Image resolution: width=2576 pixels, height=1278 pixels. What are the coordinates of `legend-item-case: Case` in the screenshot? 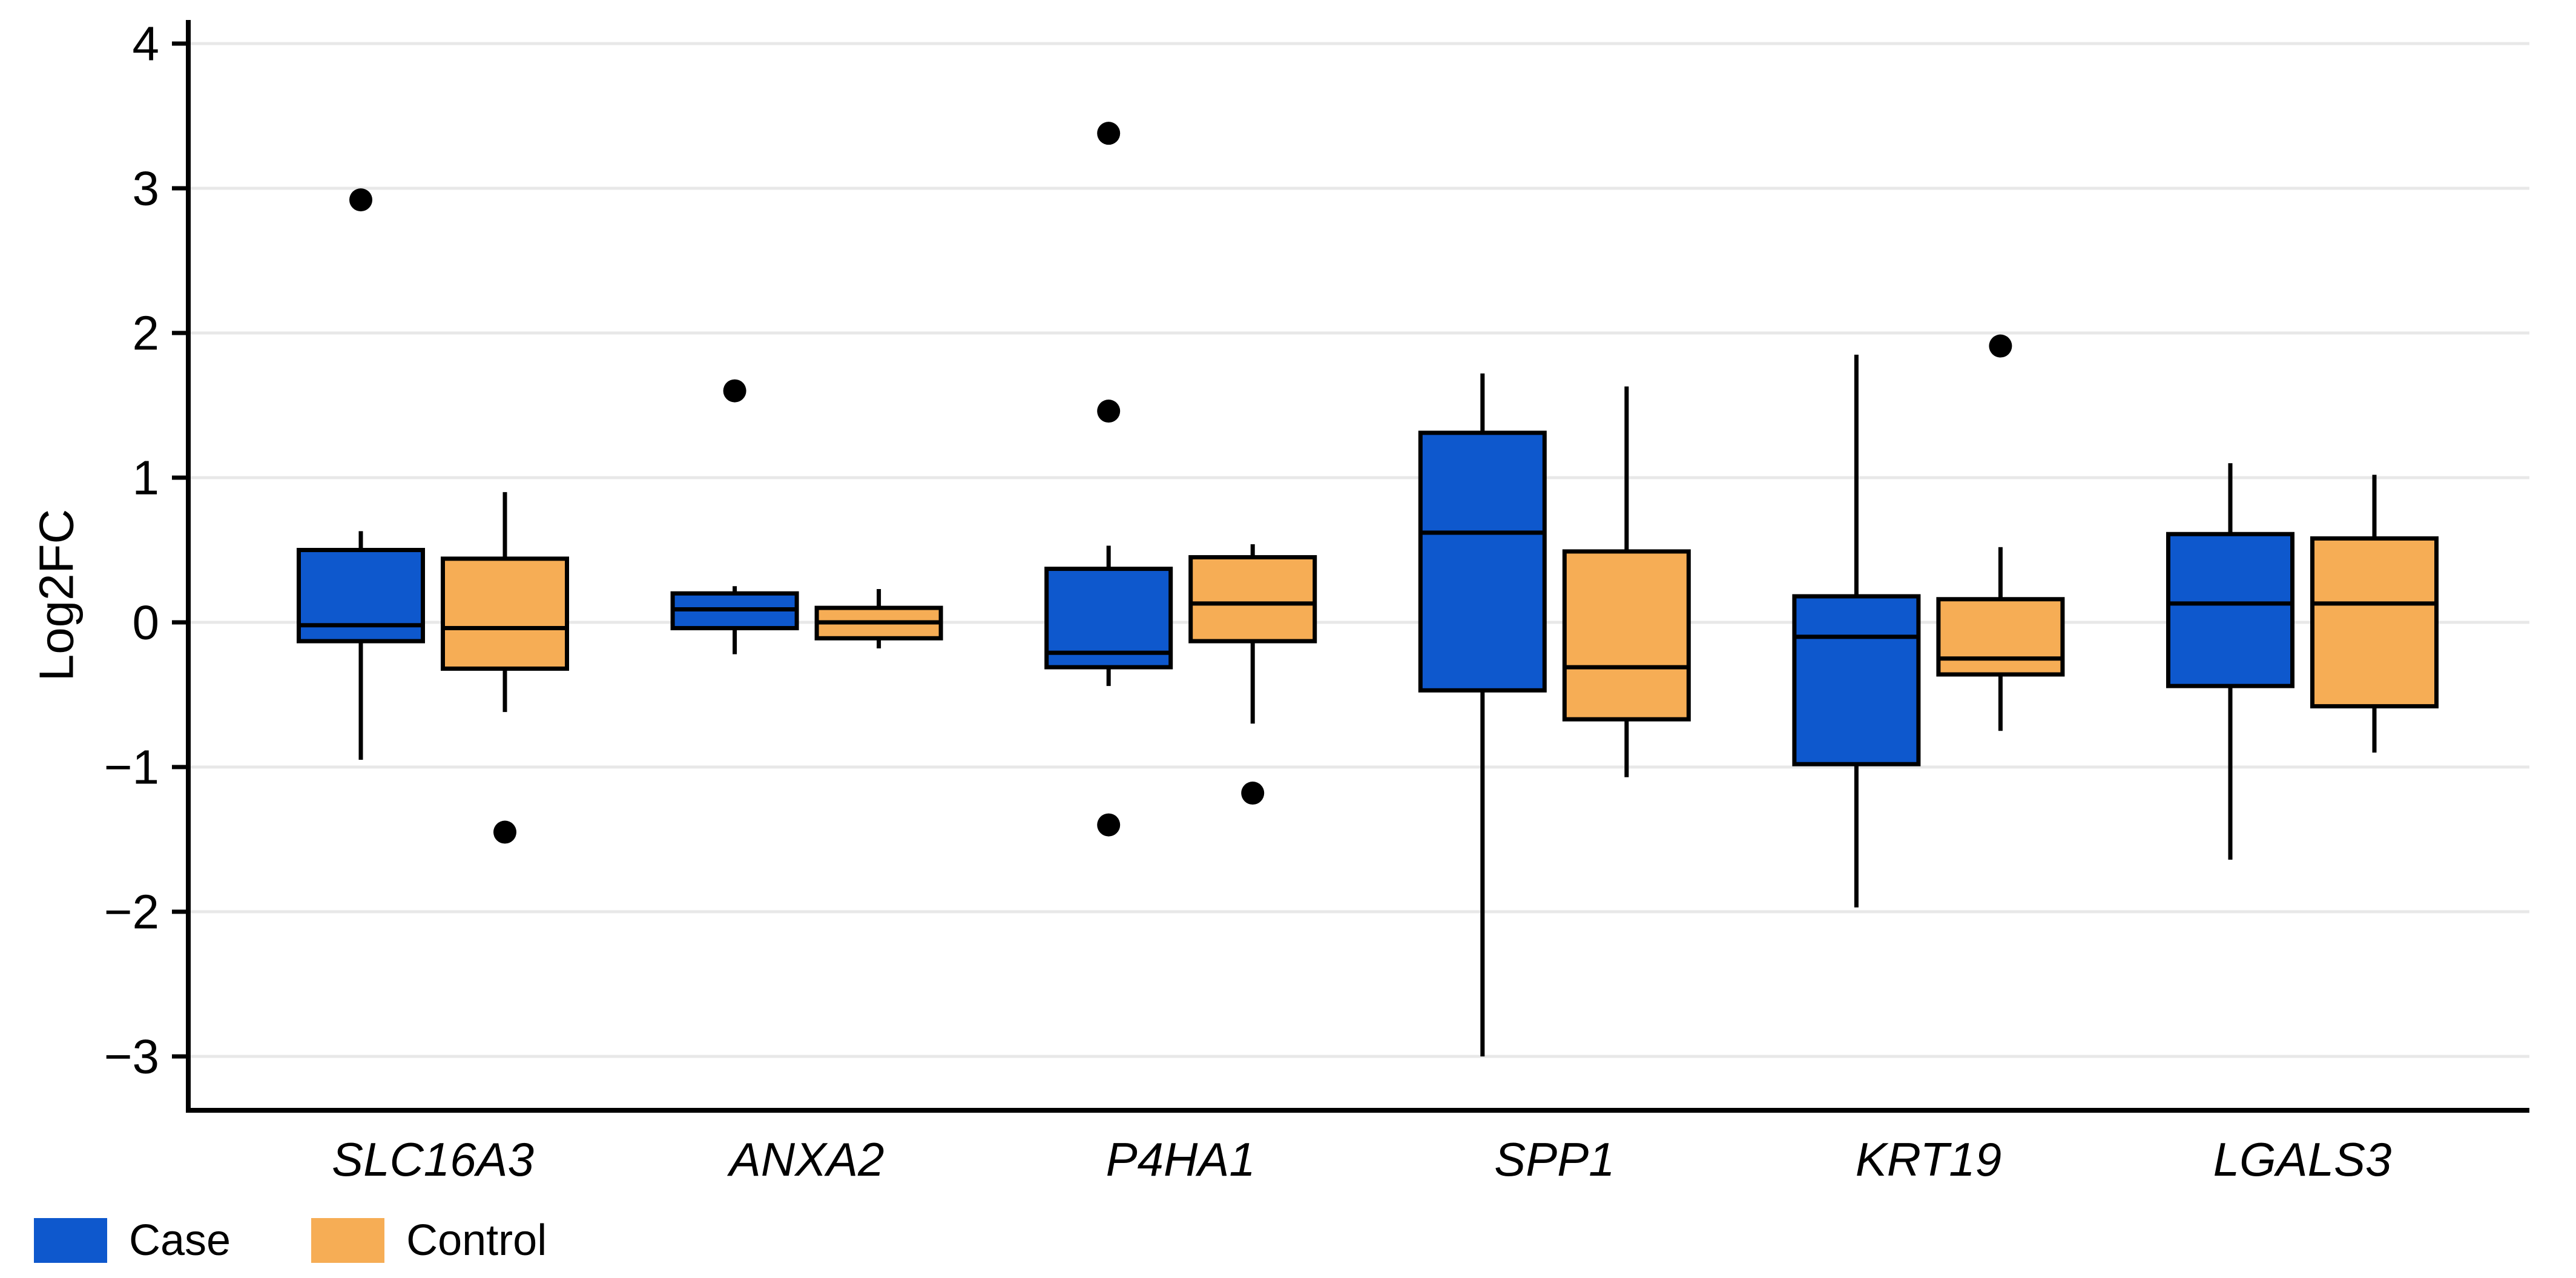 It's located at (132, 1240).